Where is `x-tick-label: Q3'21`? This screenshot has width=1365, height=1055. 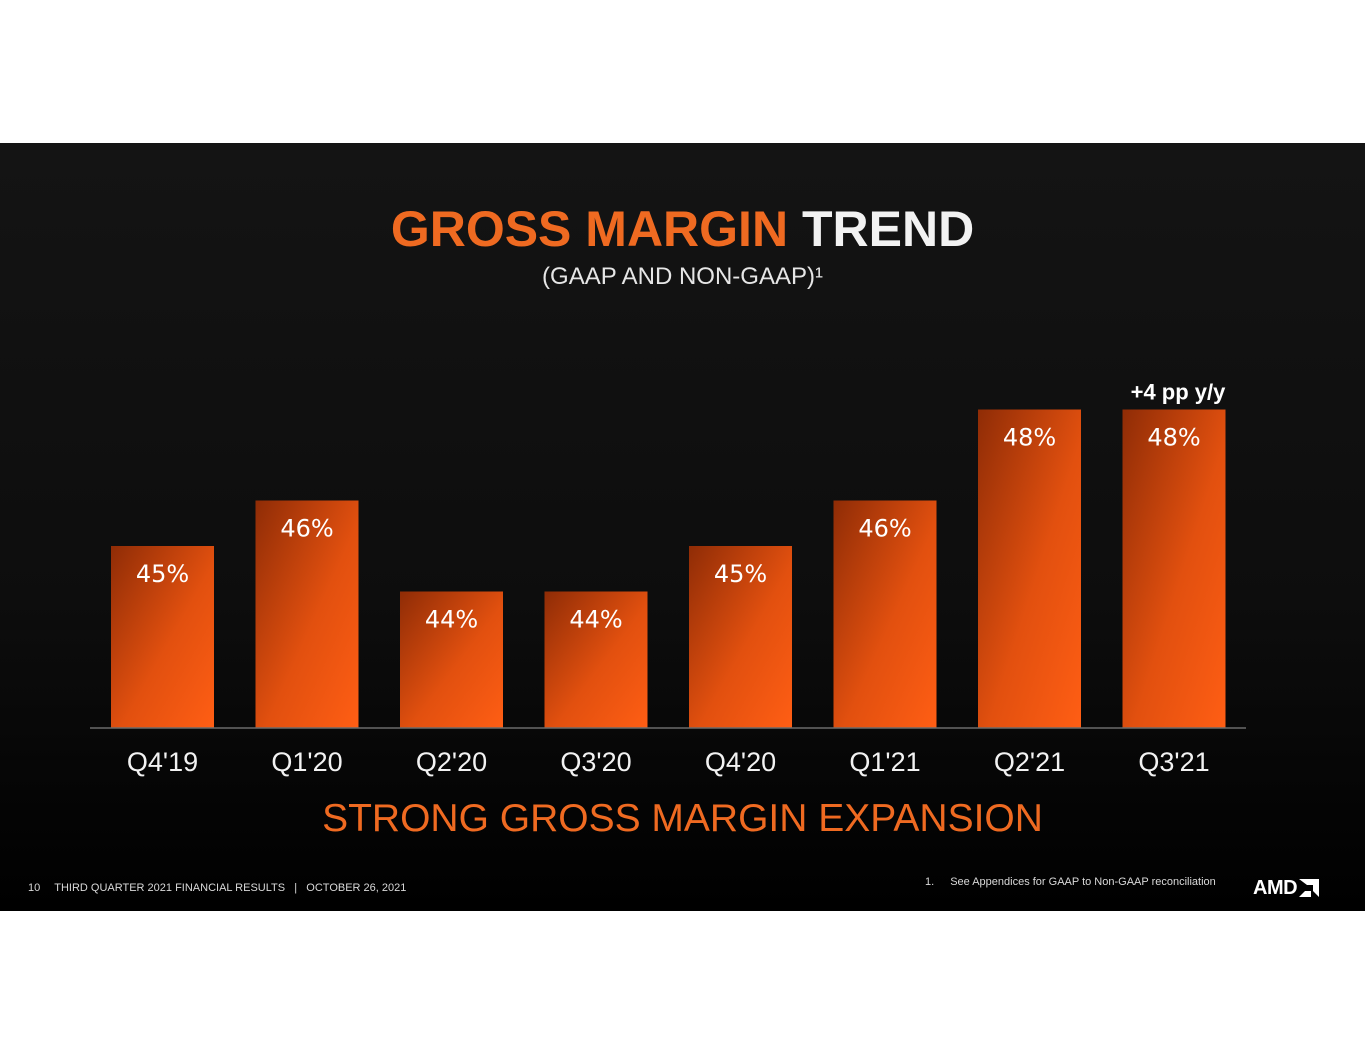 x-tick-label: Q3'21 is located at coordinates (1173, 762).